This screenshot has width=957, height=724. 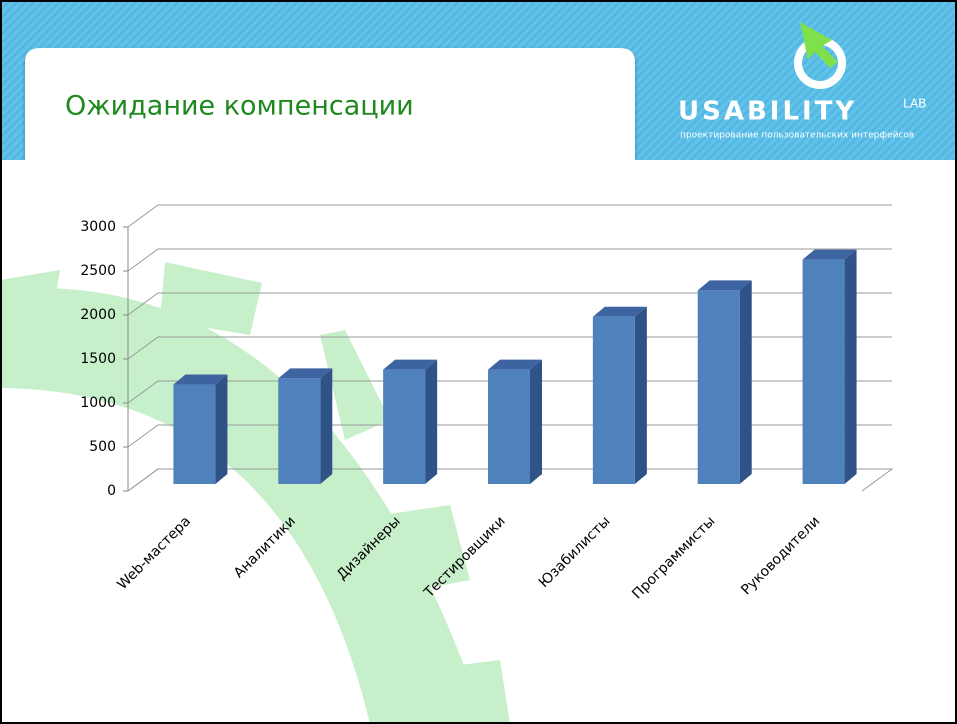 What do you see at coordinates (98, 315) in the screenshot?
I see `y-tick-label: 2000` at bounding box center [98, 315].